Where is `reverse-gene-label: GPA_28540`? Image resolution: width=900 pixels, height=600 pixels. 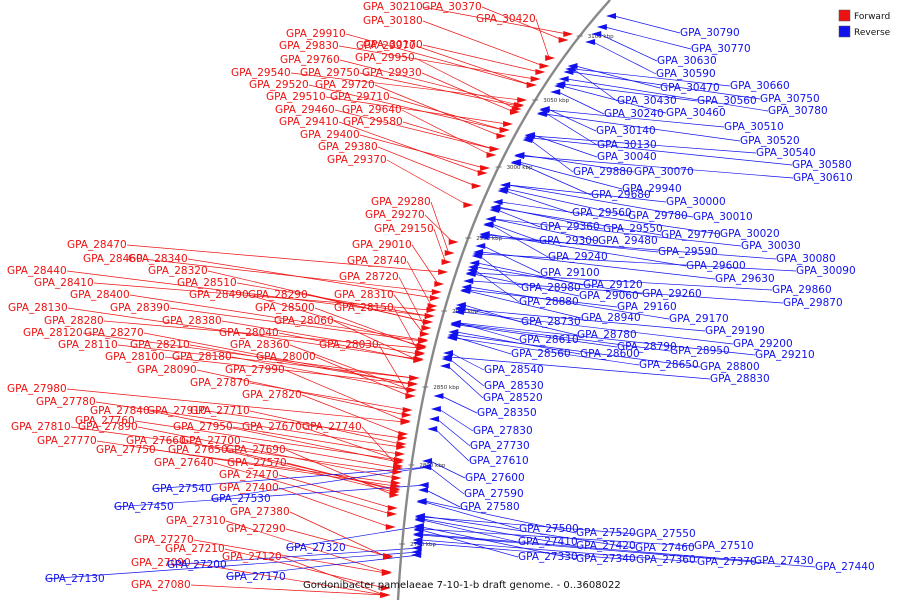 reverse-gene-label: GPA_28540 is located at coordinates (514, 370).